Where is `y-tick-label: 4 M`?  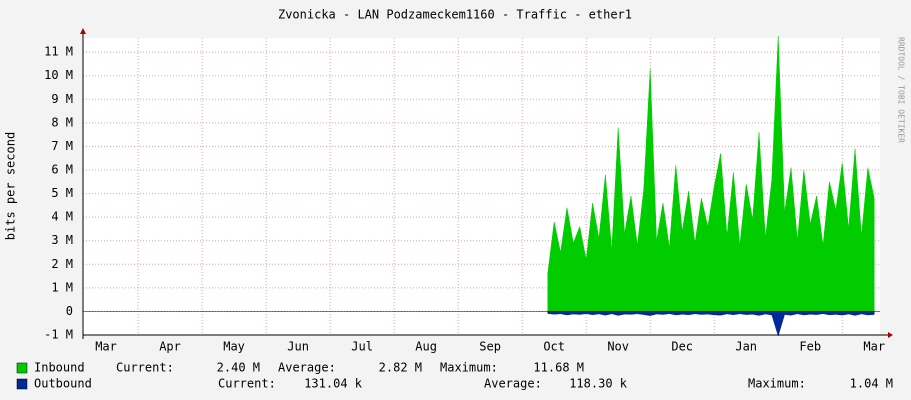
y-tick-label: 4 M is located at coordinates (62, 217).